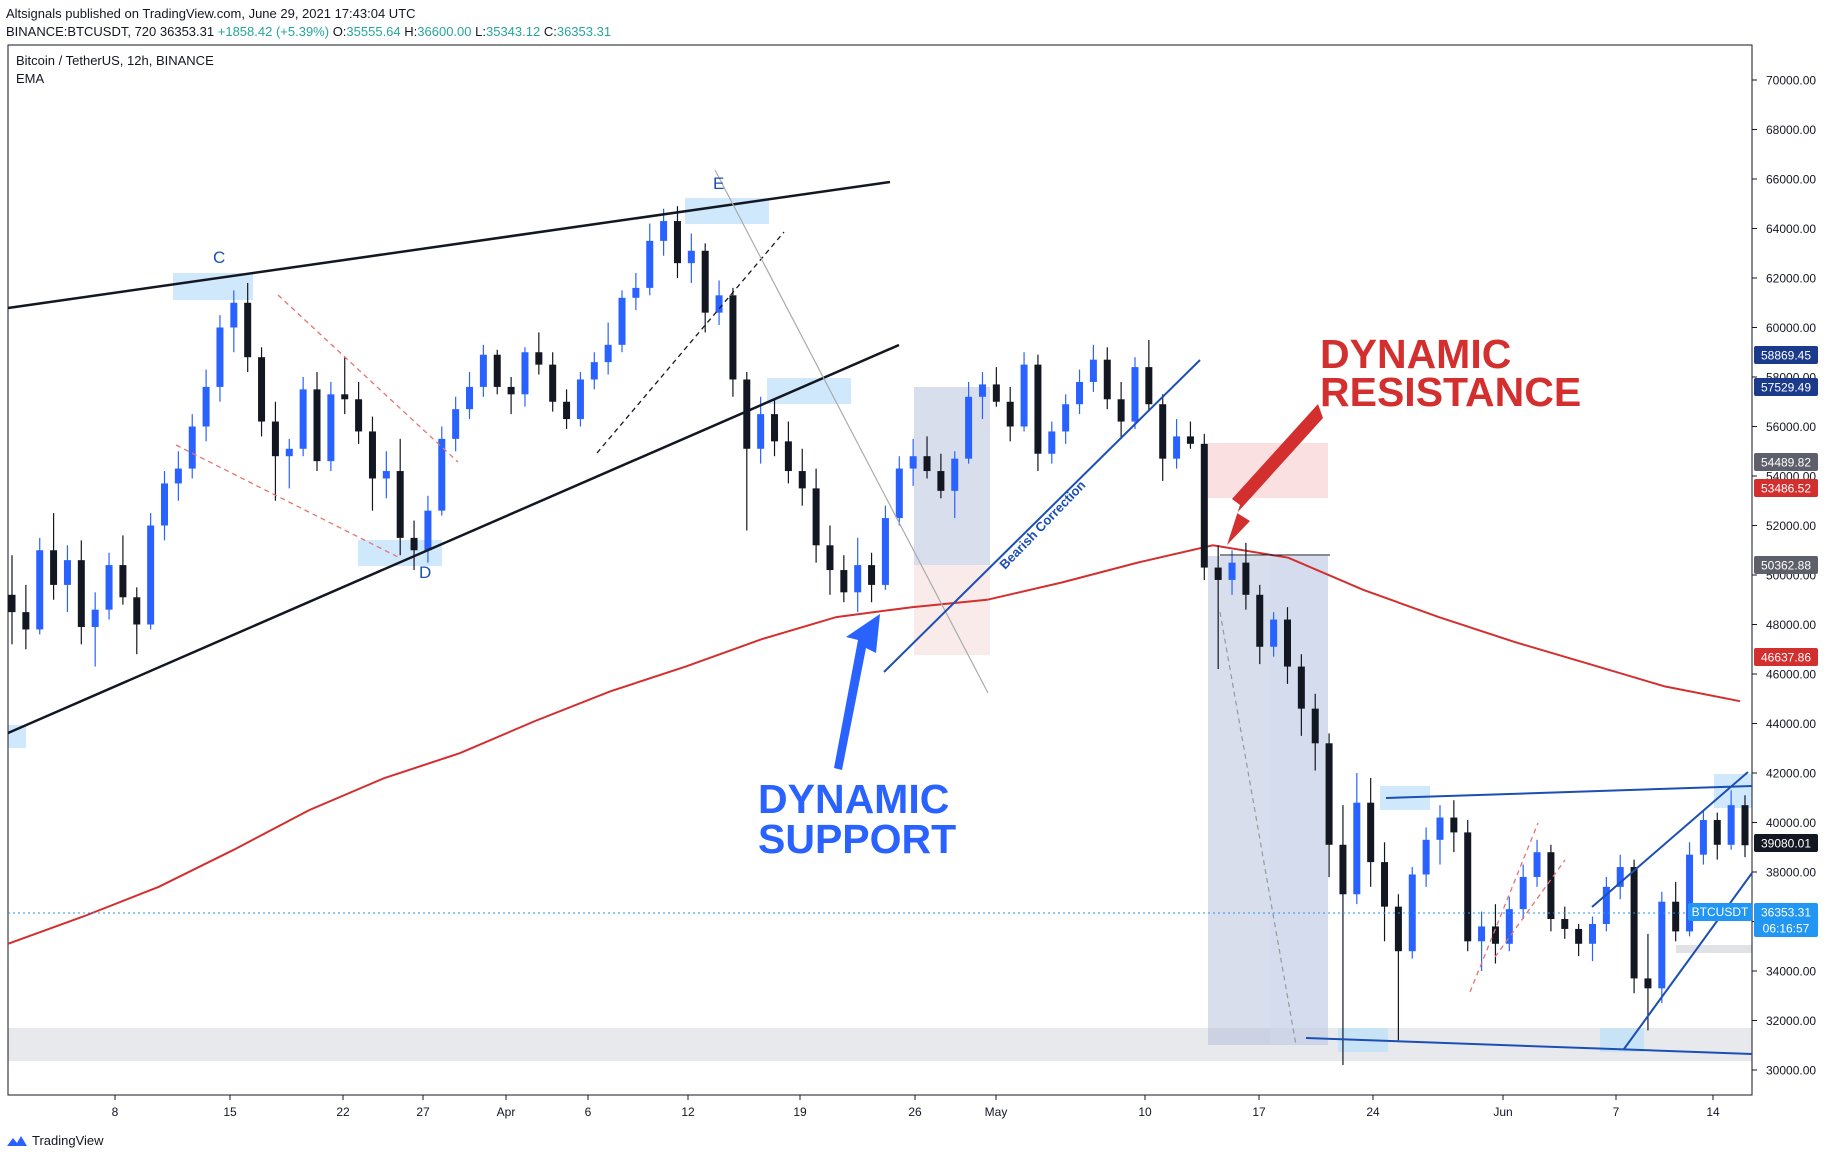 The height and width of the screenshot is (1160, 1828). I want to click on chart-legend-title: Bitcoin / TetherUS, 12h, BINANCE, so click(115, 60).